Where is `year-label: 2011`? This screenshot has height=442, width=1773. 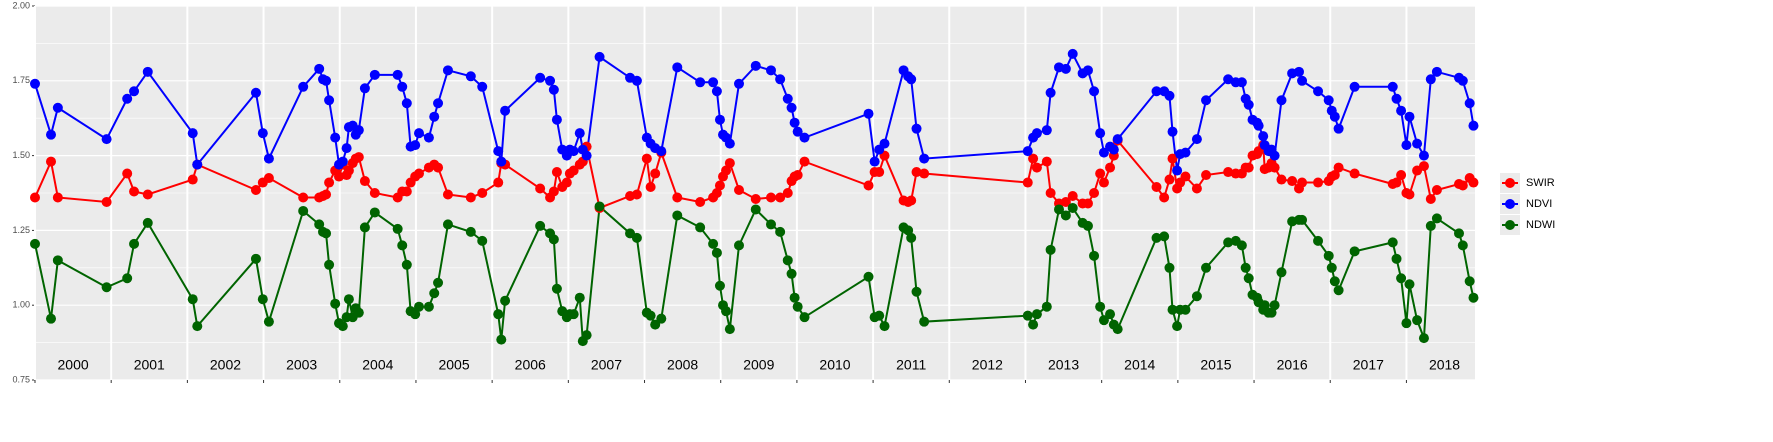 year-label: 2011 is located at coordinates (911, 365).